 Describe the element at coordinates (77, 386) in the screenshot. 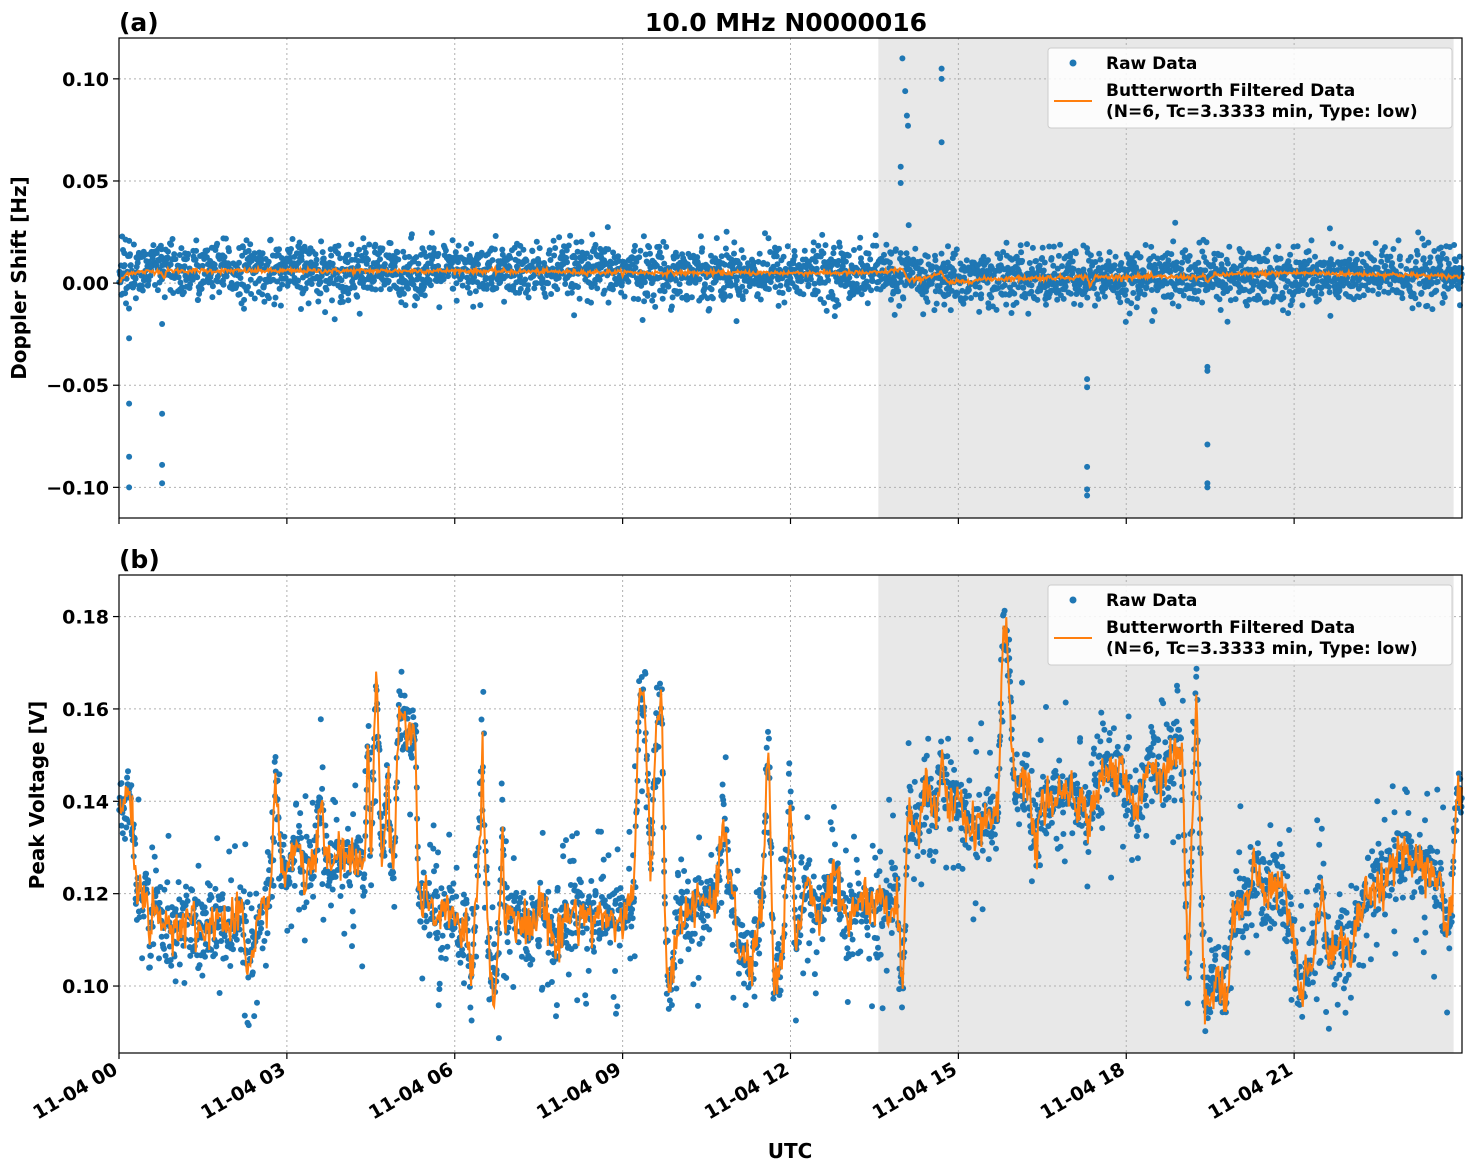

I see `y-tick-label: −0.05` at that location.